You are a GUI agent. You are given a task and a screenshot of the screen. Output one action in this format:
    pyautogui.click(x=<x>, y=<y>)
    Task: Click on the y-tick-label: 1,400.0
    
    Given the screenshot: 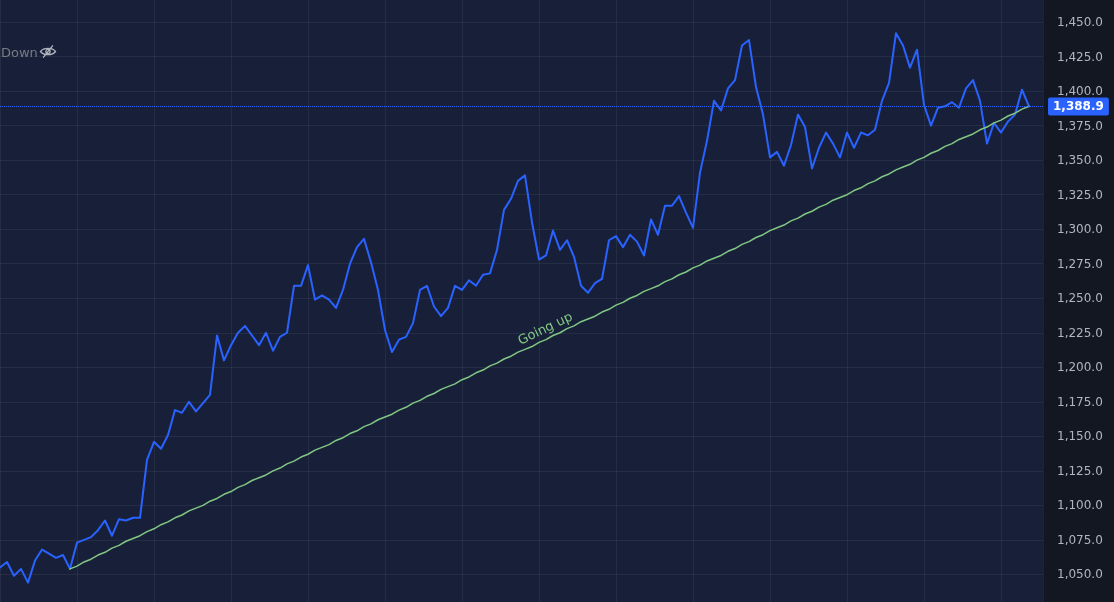 What is the action you would take?
    pyautogui.click(x=1080, y=91)
    